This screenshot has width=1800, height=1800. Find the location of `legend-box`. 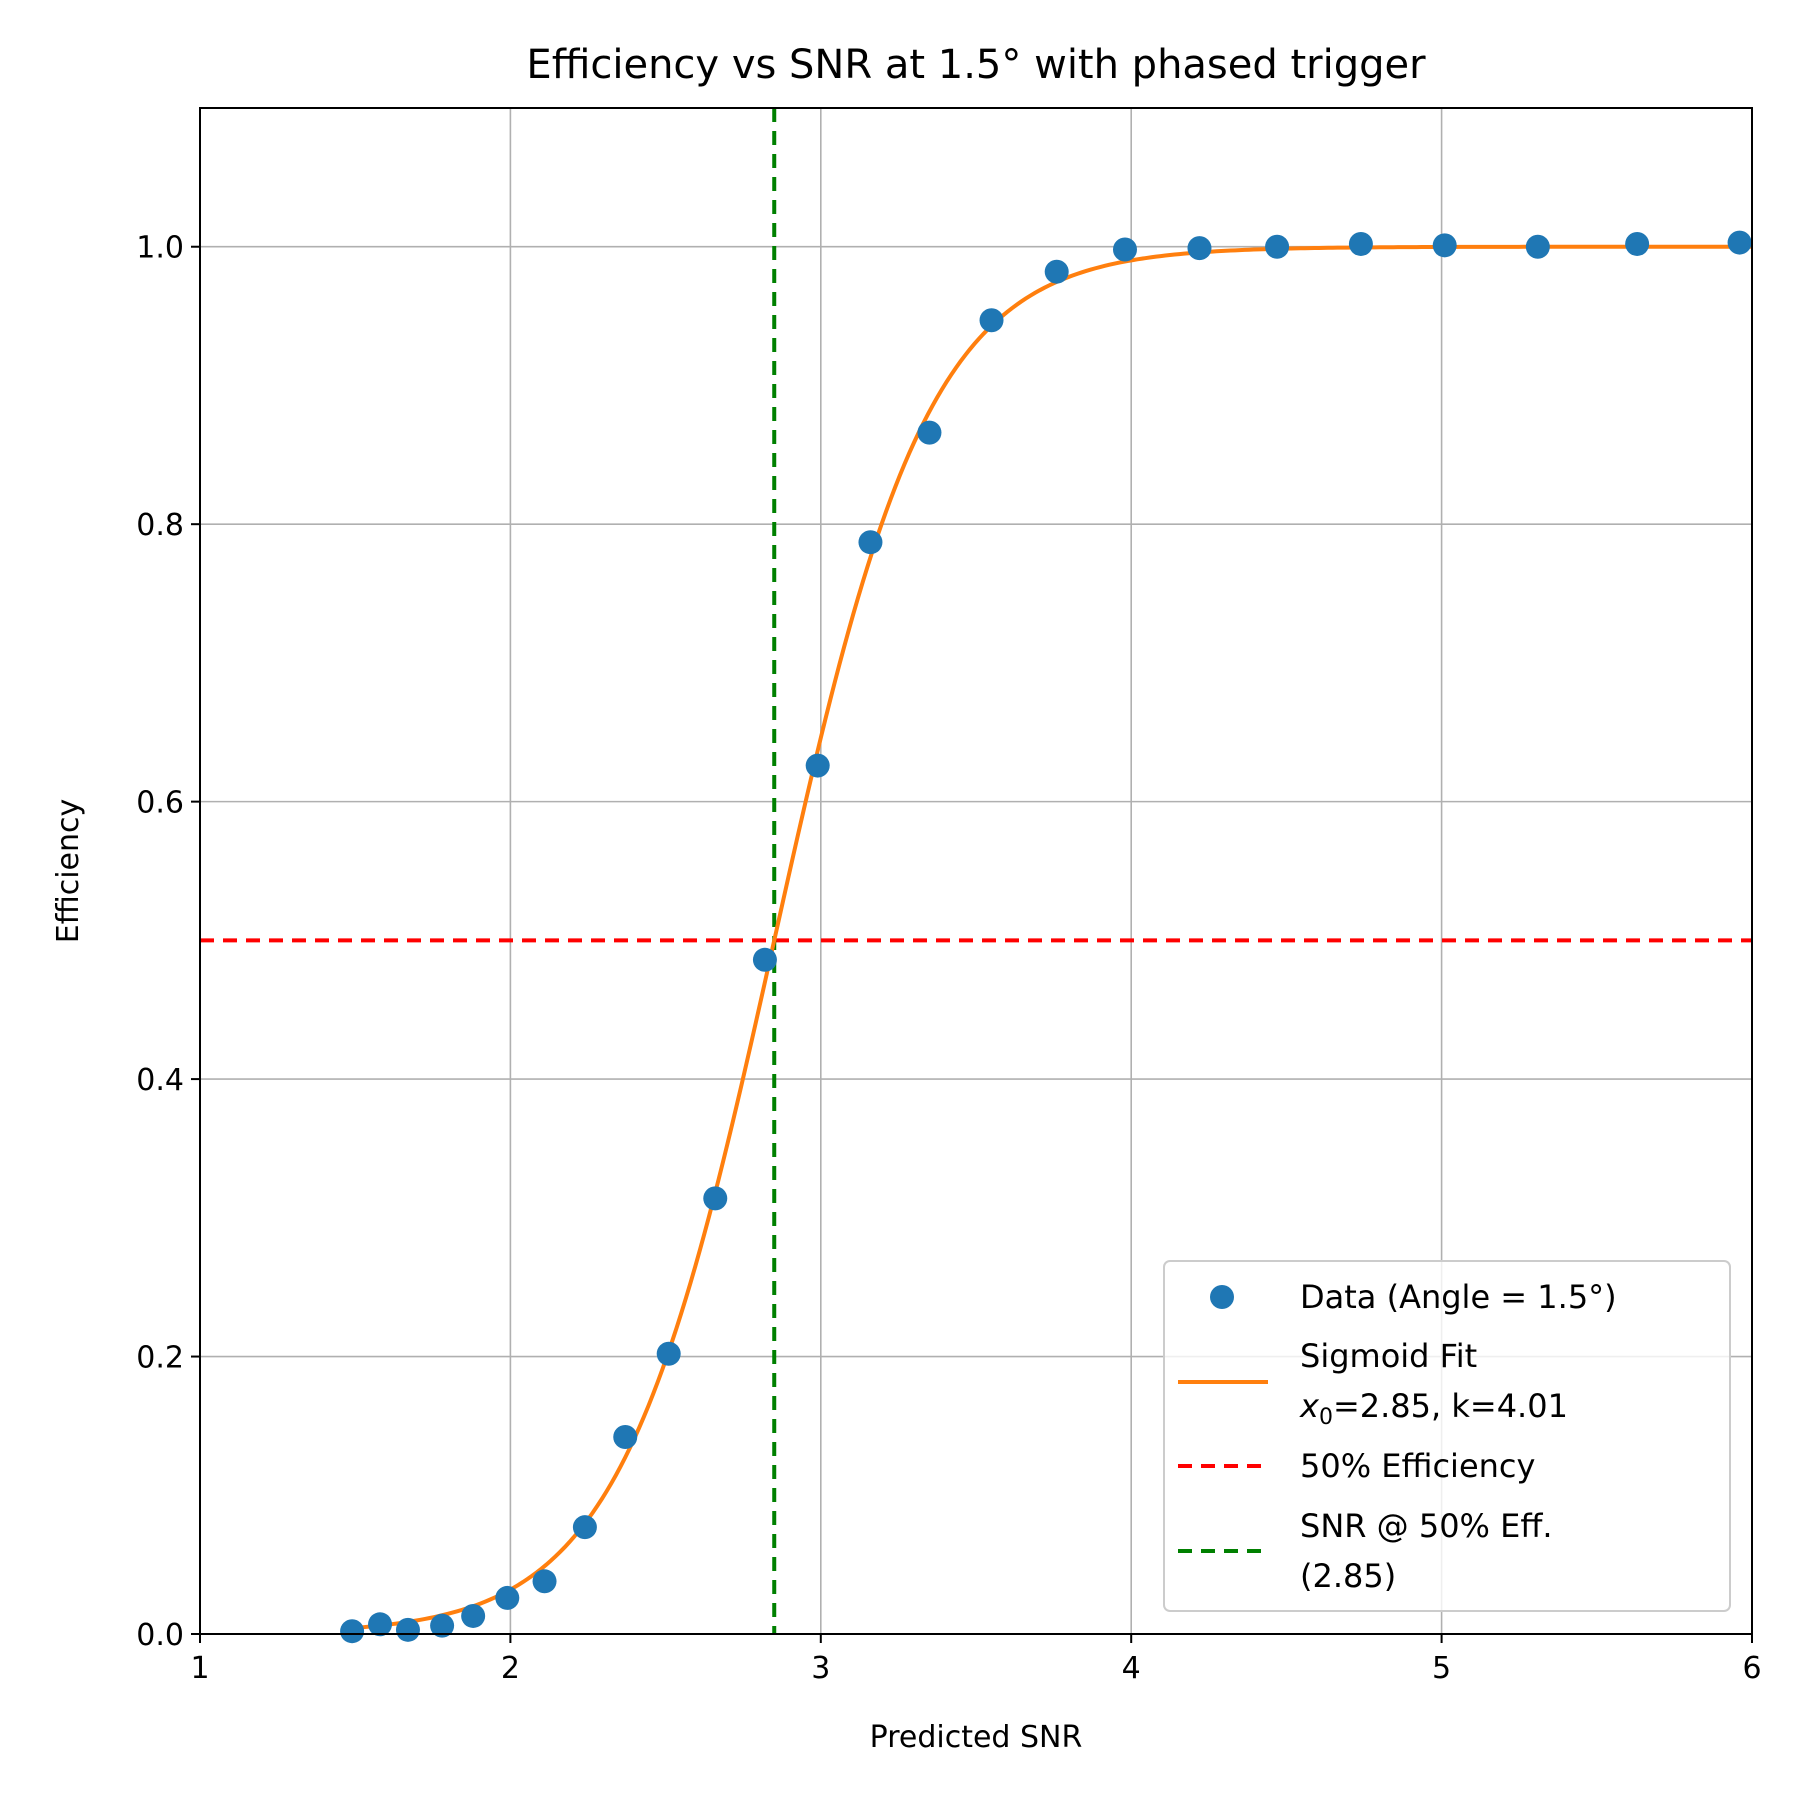

legend-box is located at coordinates (1447, 1436).